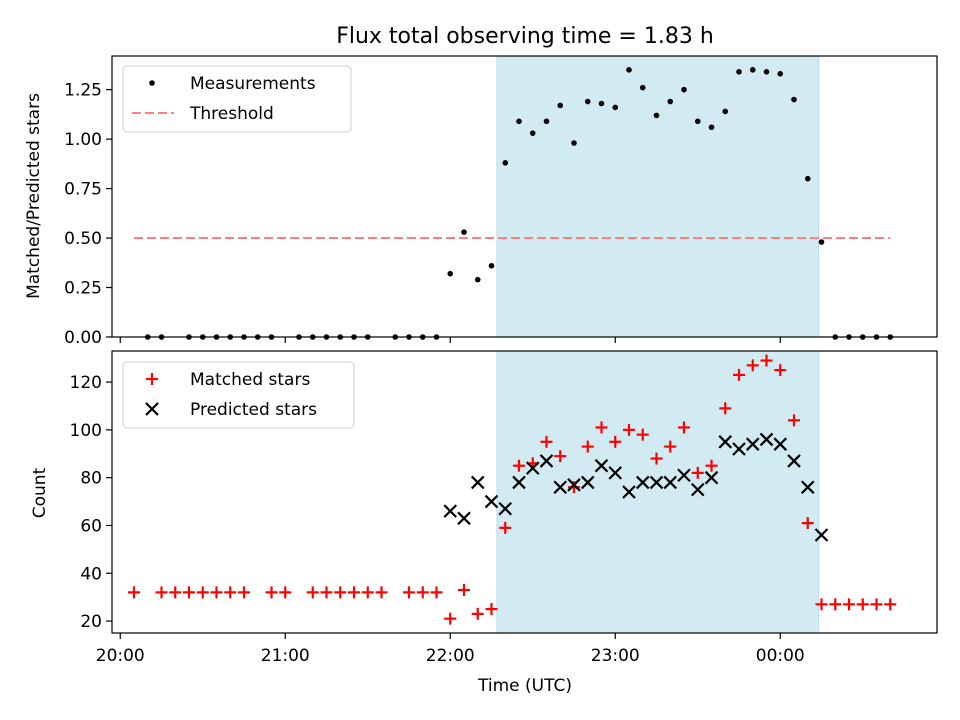 This screenshot has height=720, width=960. What do you see at coordinates (253, 84) in the screenshot?
I see `legend-measurements-label: Measurements` at bounding box center [253, 84].